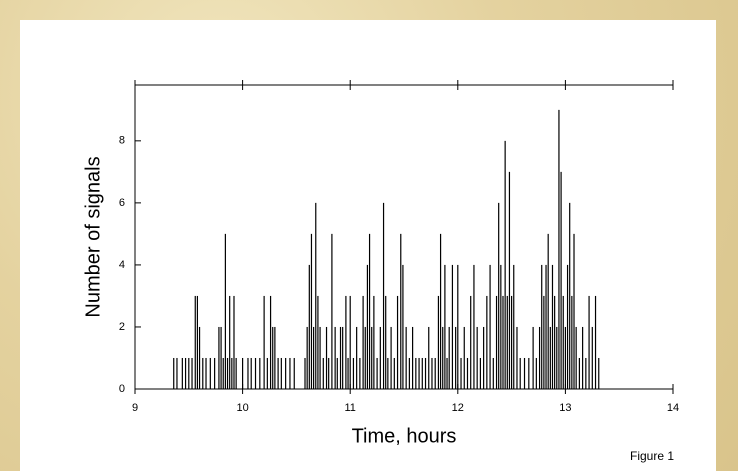  What do you see at coordinates (122, 389) in the screenshot?
I see `y-tick-label: 0` at bounding box center [122, 389].